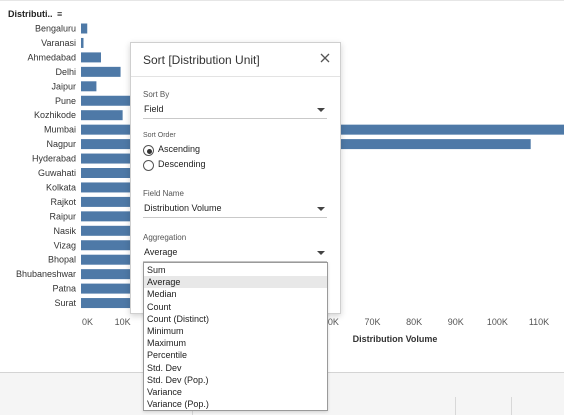 Image resolution: width=564 pixels, height=415 pixels. I want to click on title-divider, so click(235, 76).